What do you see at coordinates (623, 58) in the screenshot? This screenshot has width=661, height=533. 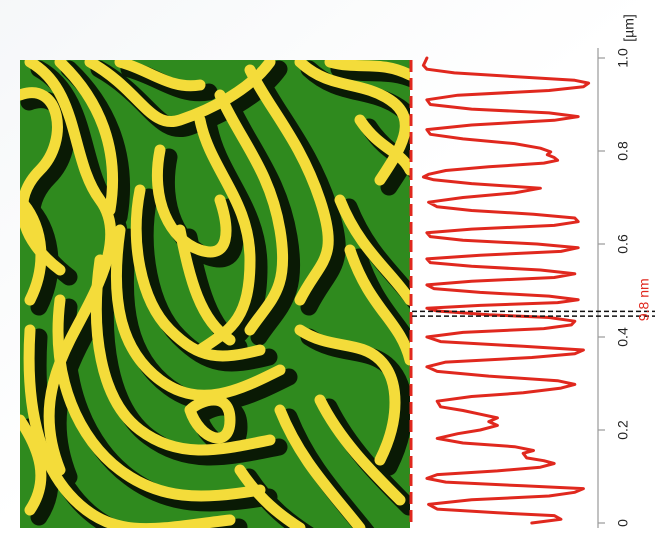 I see `axis-tick-label-5: 1.0` at bounding box center [623, 58].